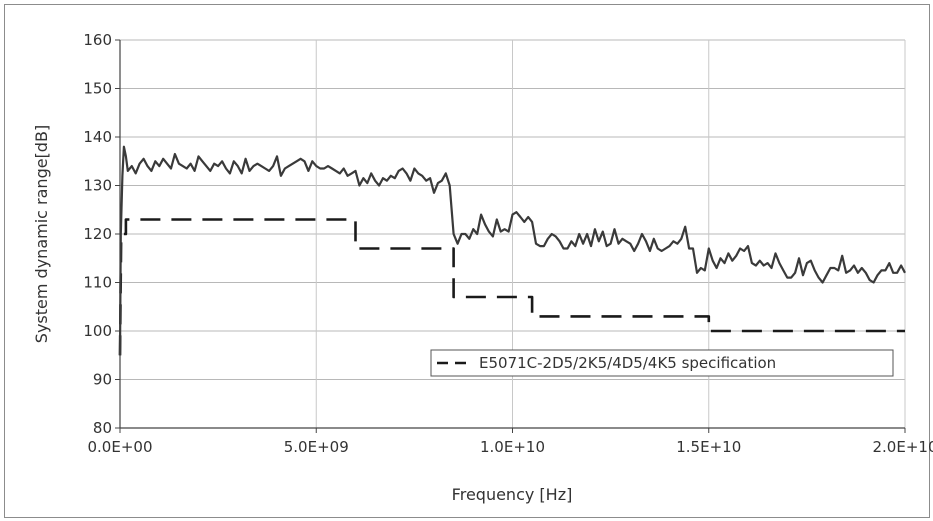 The height and width of the screenshot is (521, 933). Describe the element at coordinates (97, 283) in the screenshot. I see `y-tick-label: 110` at that location.